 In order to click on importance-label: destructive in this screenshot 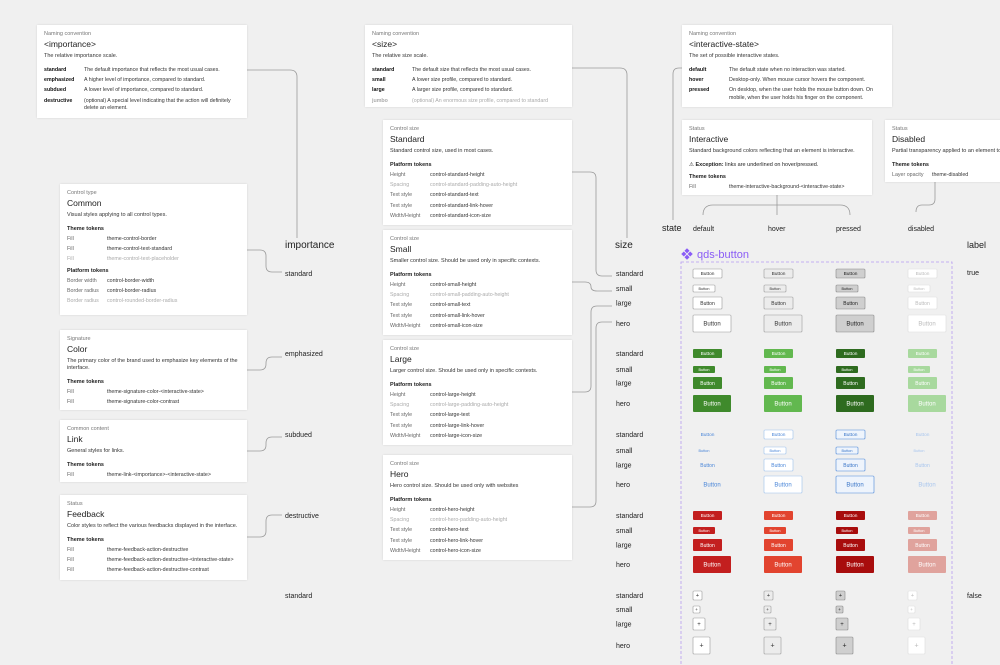, I will do `click(302, 516)`.